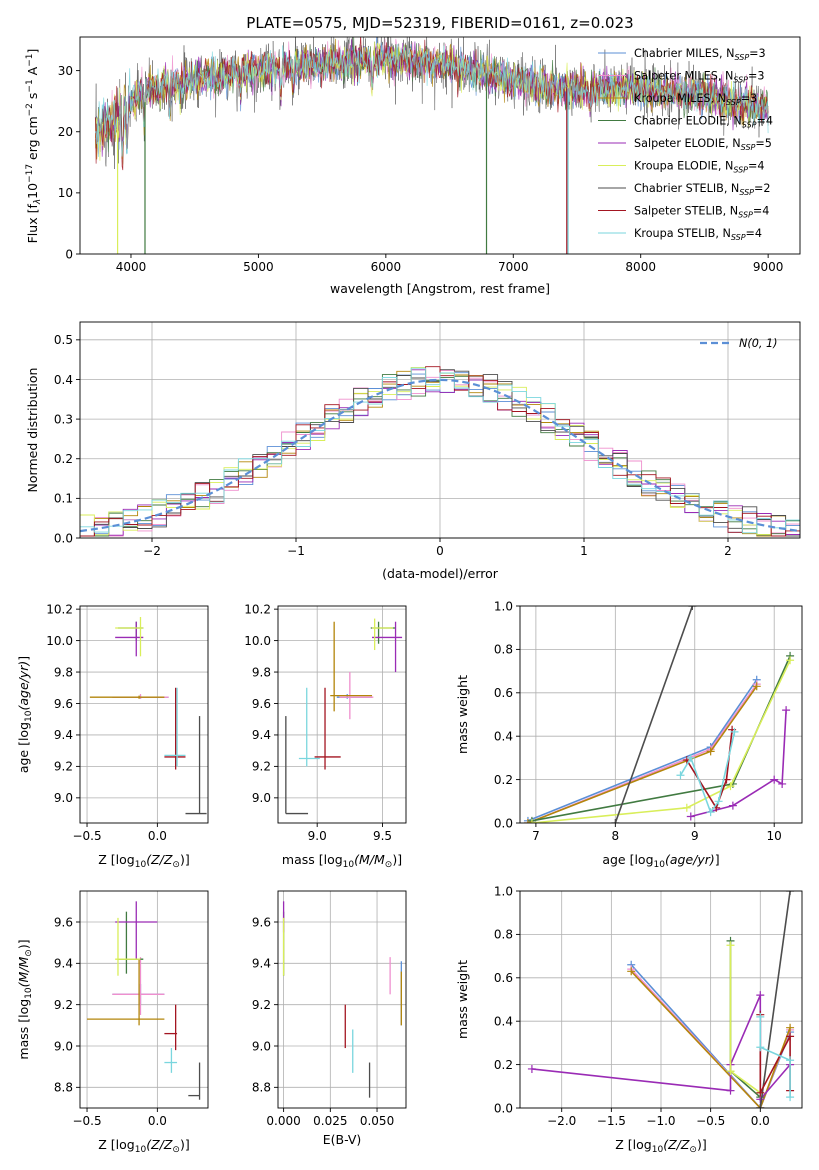 This screenshot has width=819, height=1170. I want to click on axes-frame, so click(342, 714).